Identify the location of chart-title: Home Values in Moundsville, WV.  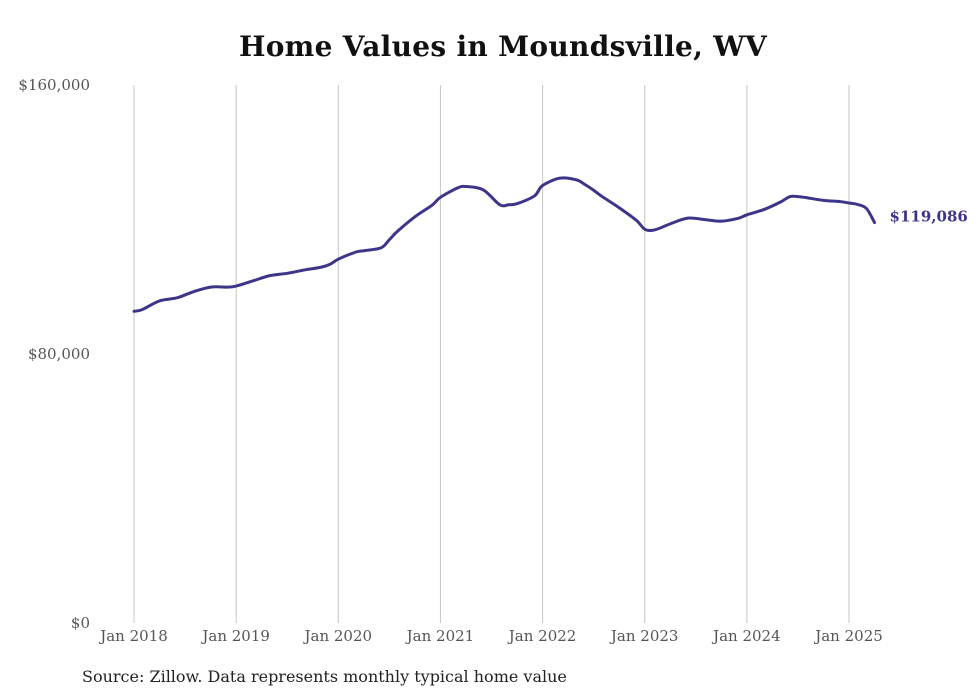
(503, 46).